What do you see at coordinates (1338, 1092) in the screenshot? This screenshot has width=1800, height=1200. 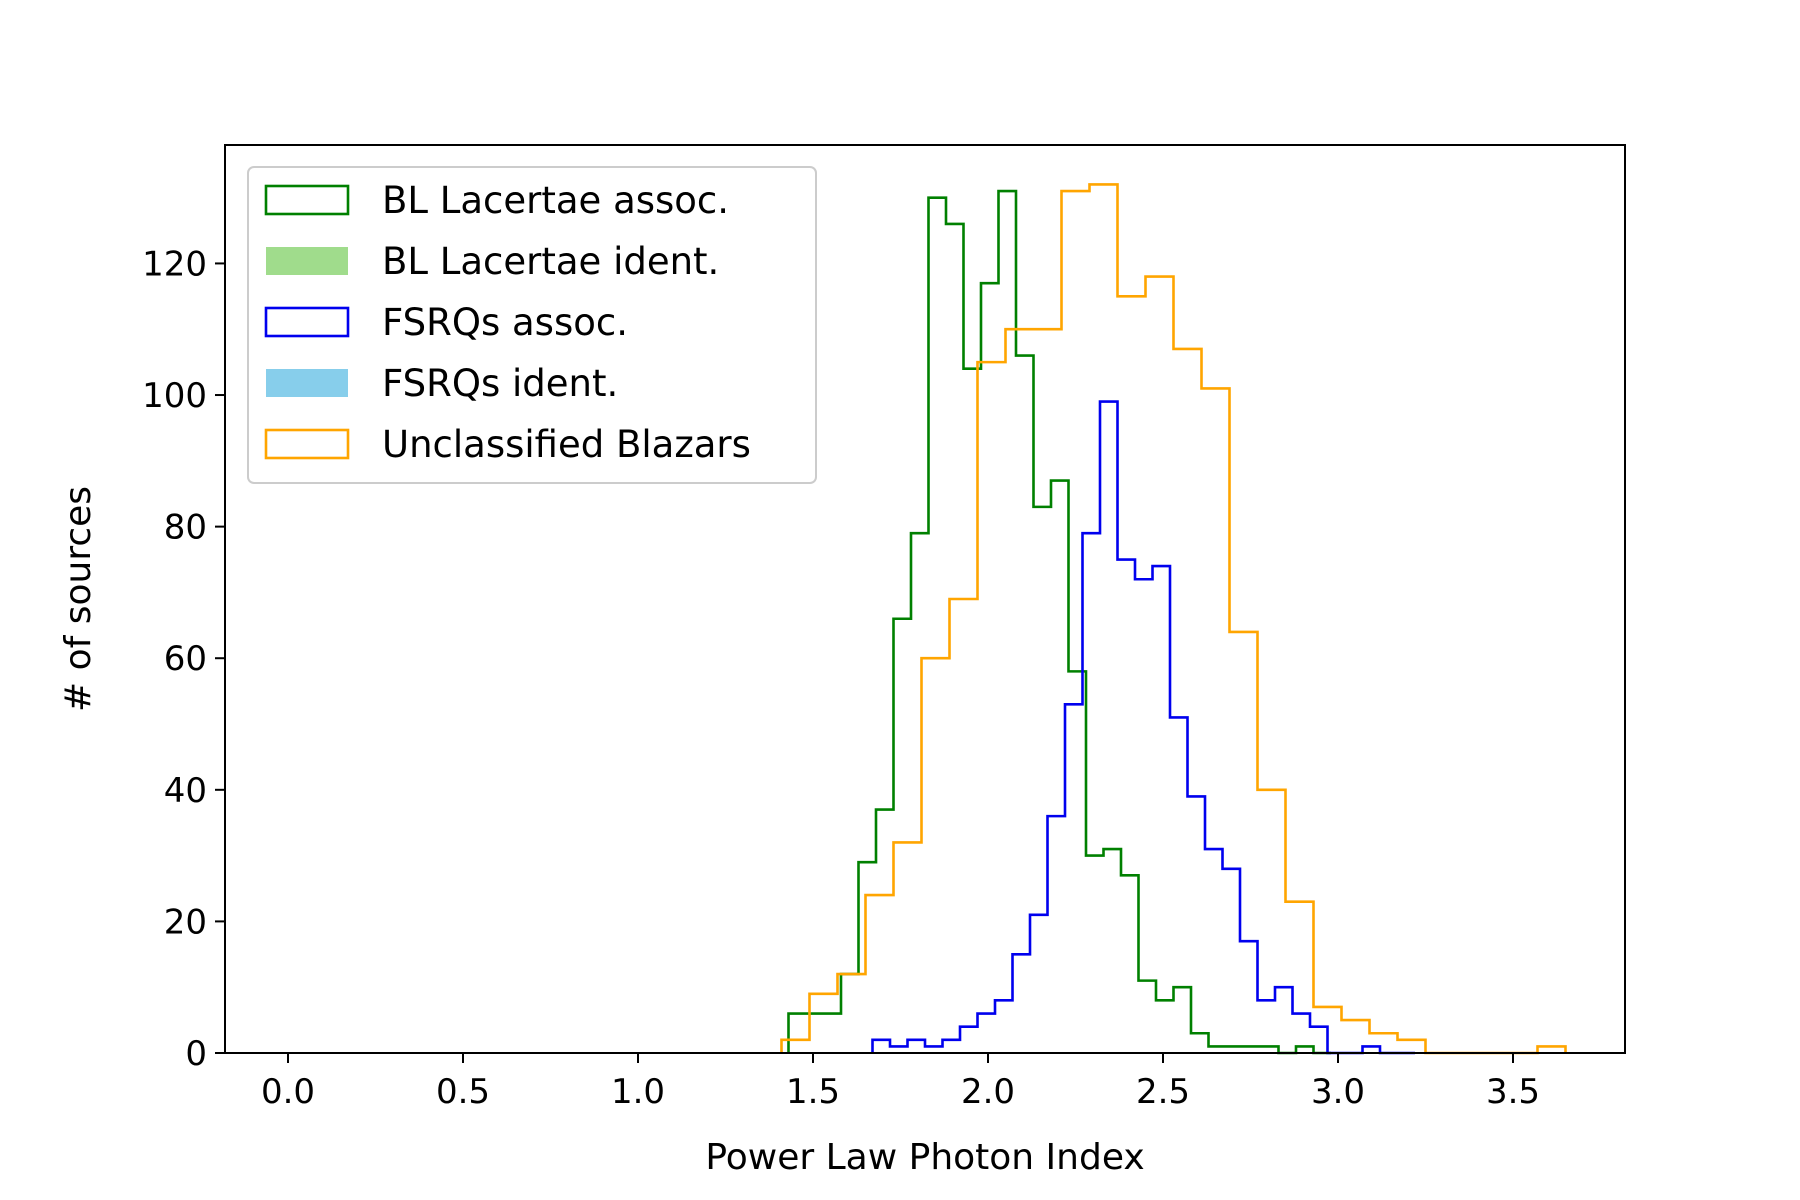 I see `x-tick-label: 3.0` at bounding box center [1338, 1092].